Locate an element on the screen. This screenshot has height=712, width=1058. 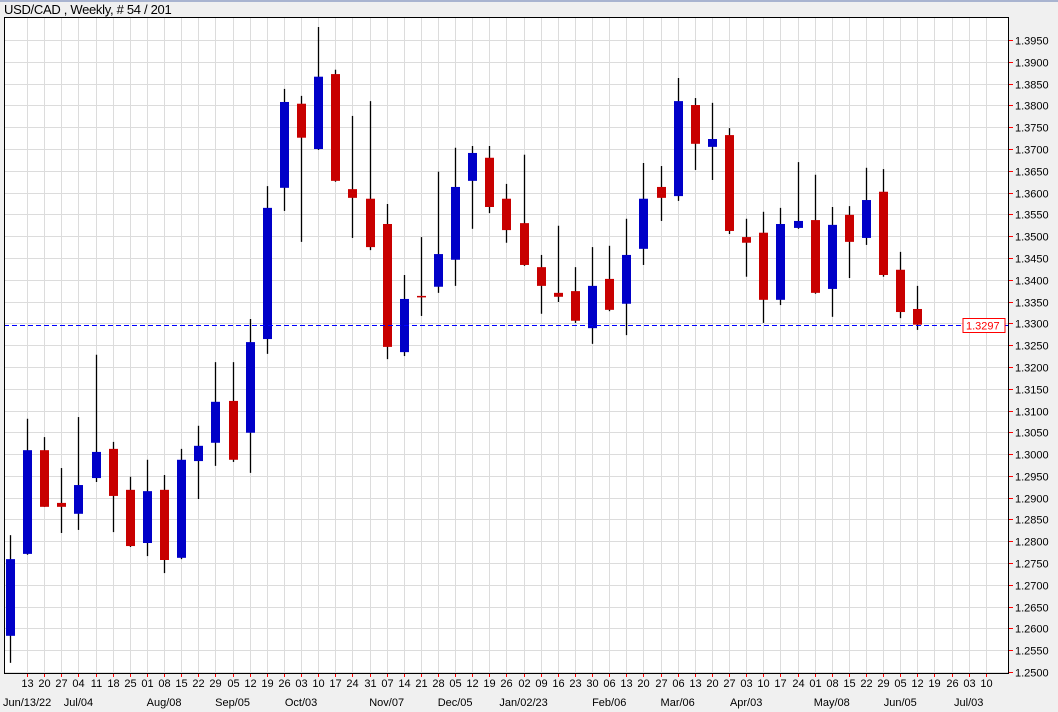
y-tick-label: 1.3750 is located at coordinates (1032, 129).